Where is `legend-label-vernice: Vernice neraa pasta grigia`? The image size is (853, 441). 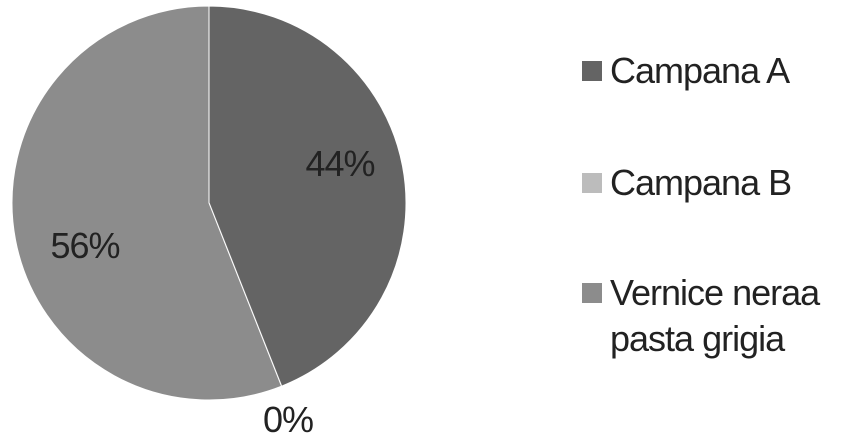
legend-label-vernice: Vernice neraa pasta grigia is located at coordinates (715, 315).